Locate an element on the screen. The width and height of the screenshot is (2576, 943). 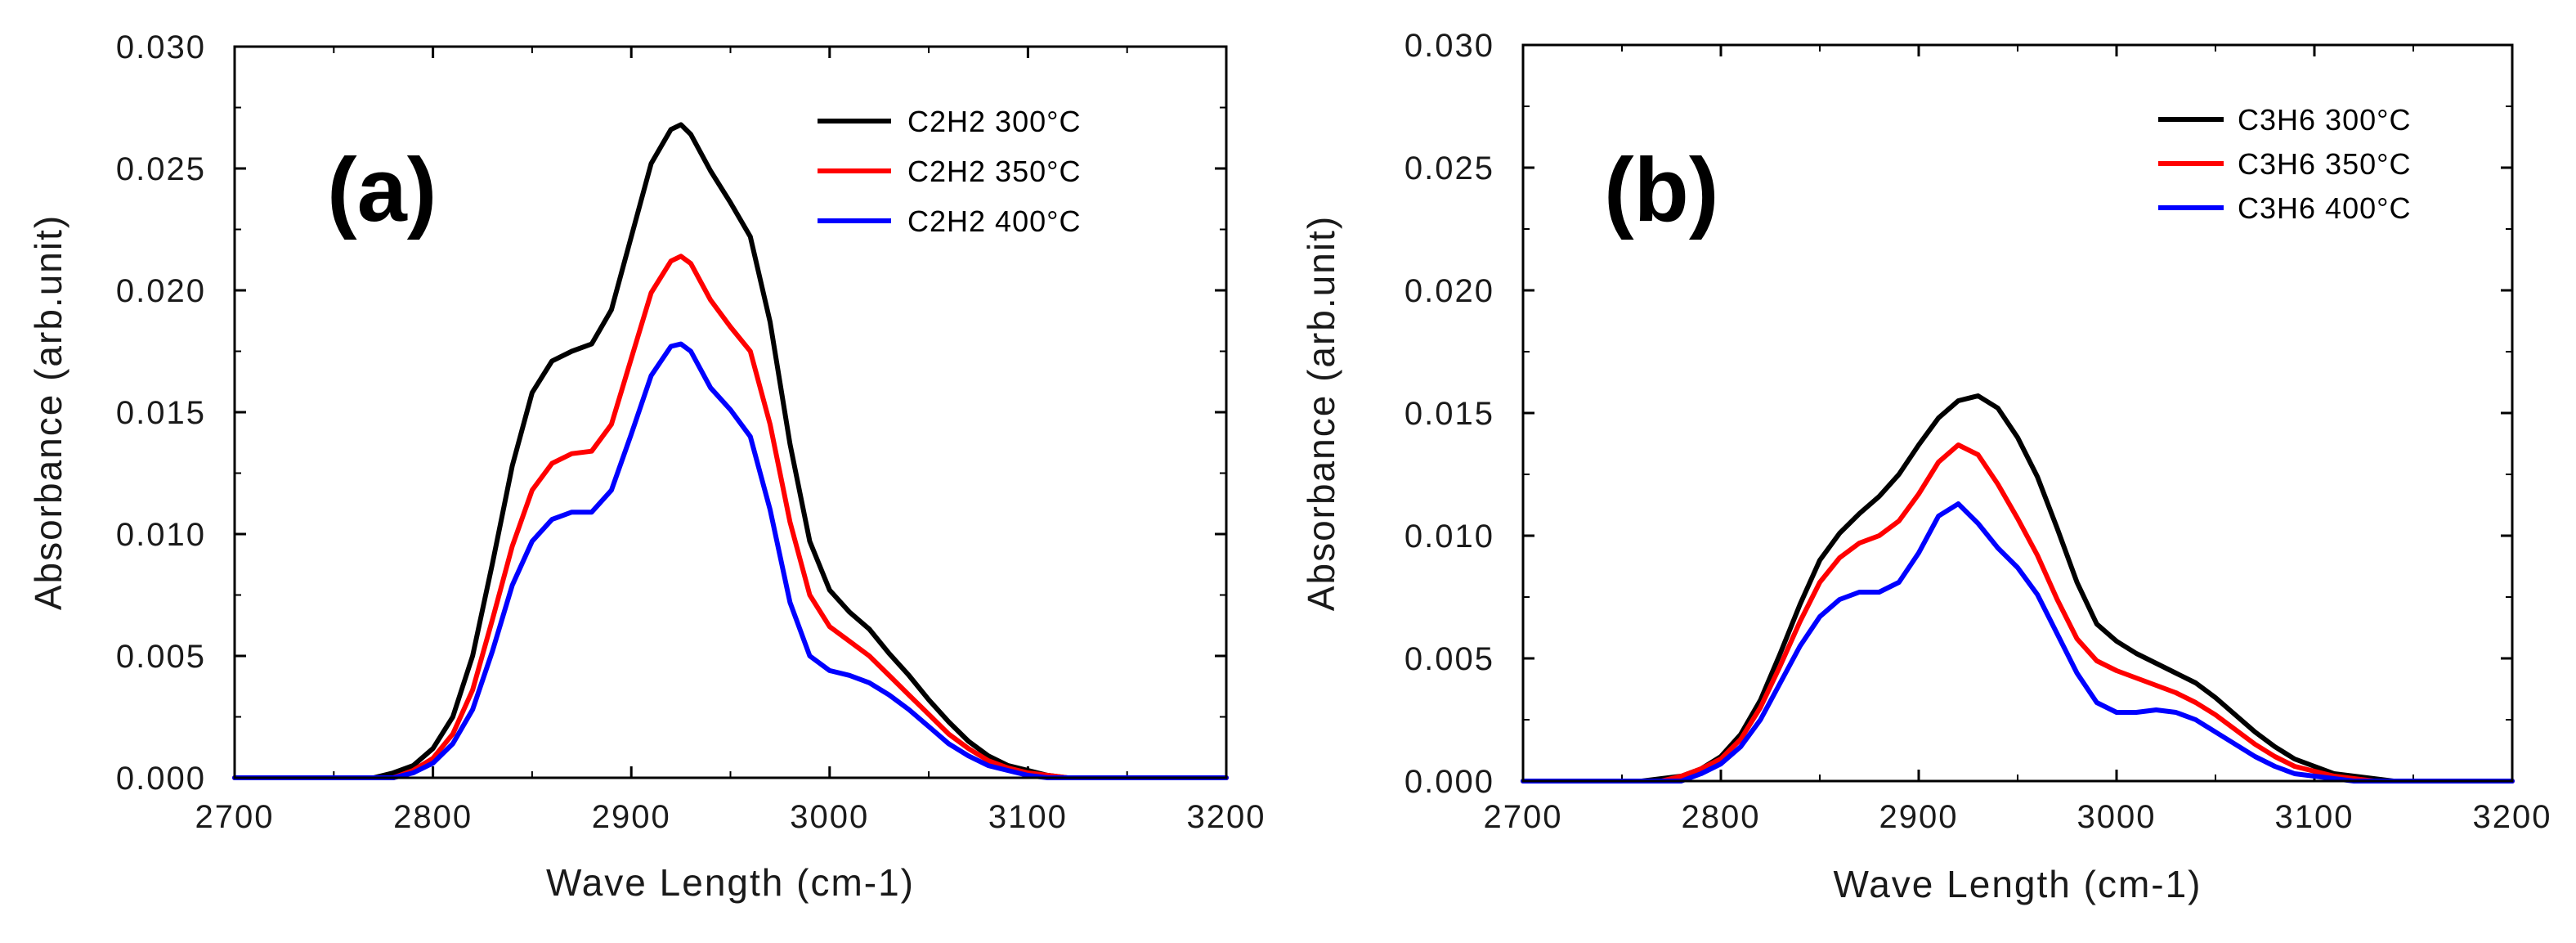
panel-label: (a) is located at coordinates (382, 190).